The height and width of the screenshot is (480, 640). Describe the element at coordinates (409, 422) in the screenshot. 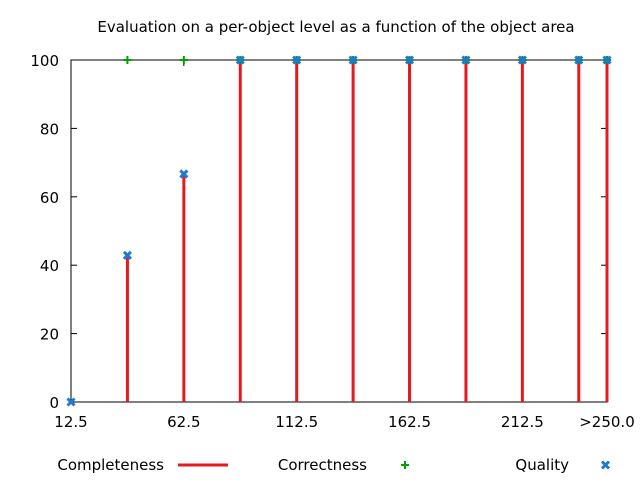

I see `x-tick-label: 162.5` at that location.